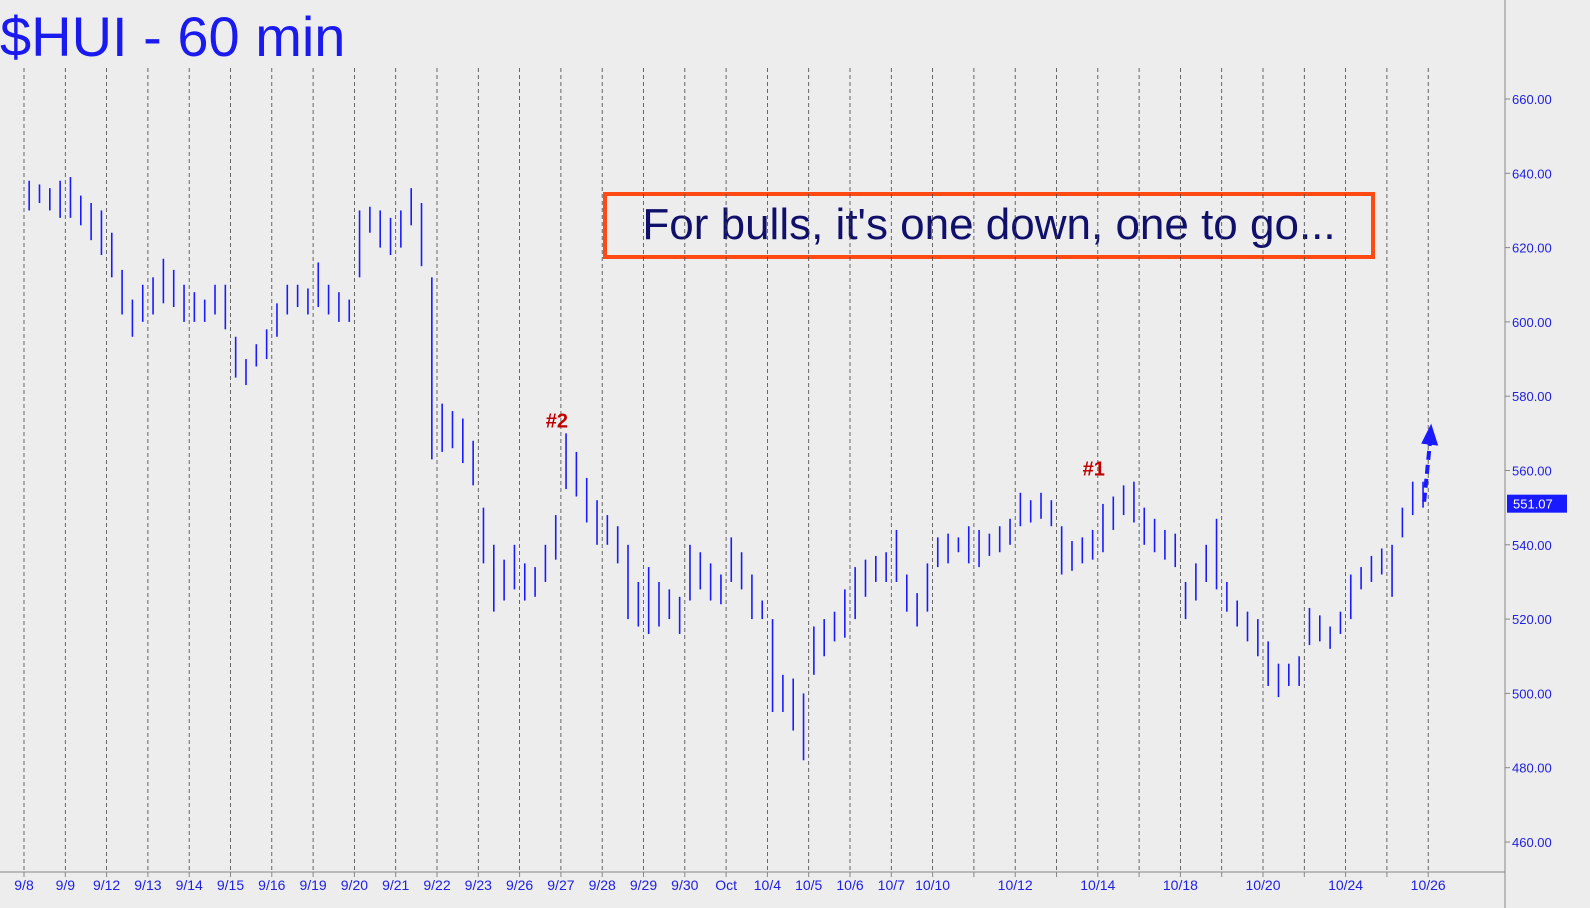  What do you see at coordinates (891, 885) in the screenshot?
I see `x-tick-label: 10/7` at bounding box center [891, 885].